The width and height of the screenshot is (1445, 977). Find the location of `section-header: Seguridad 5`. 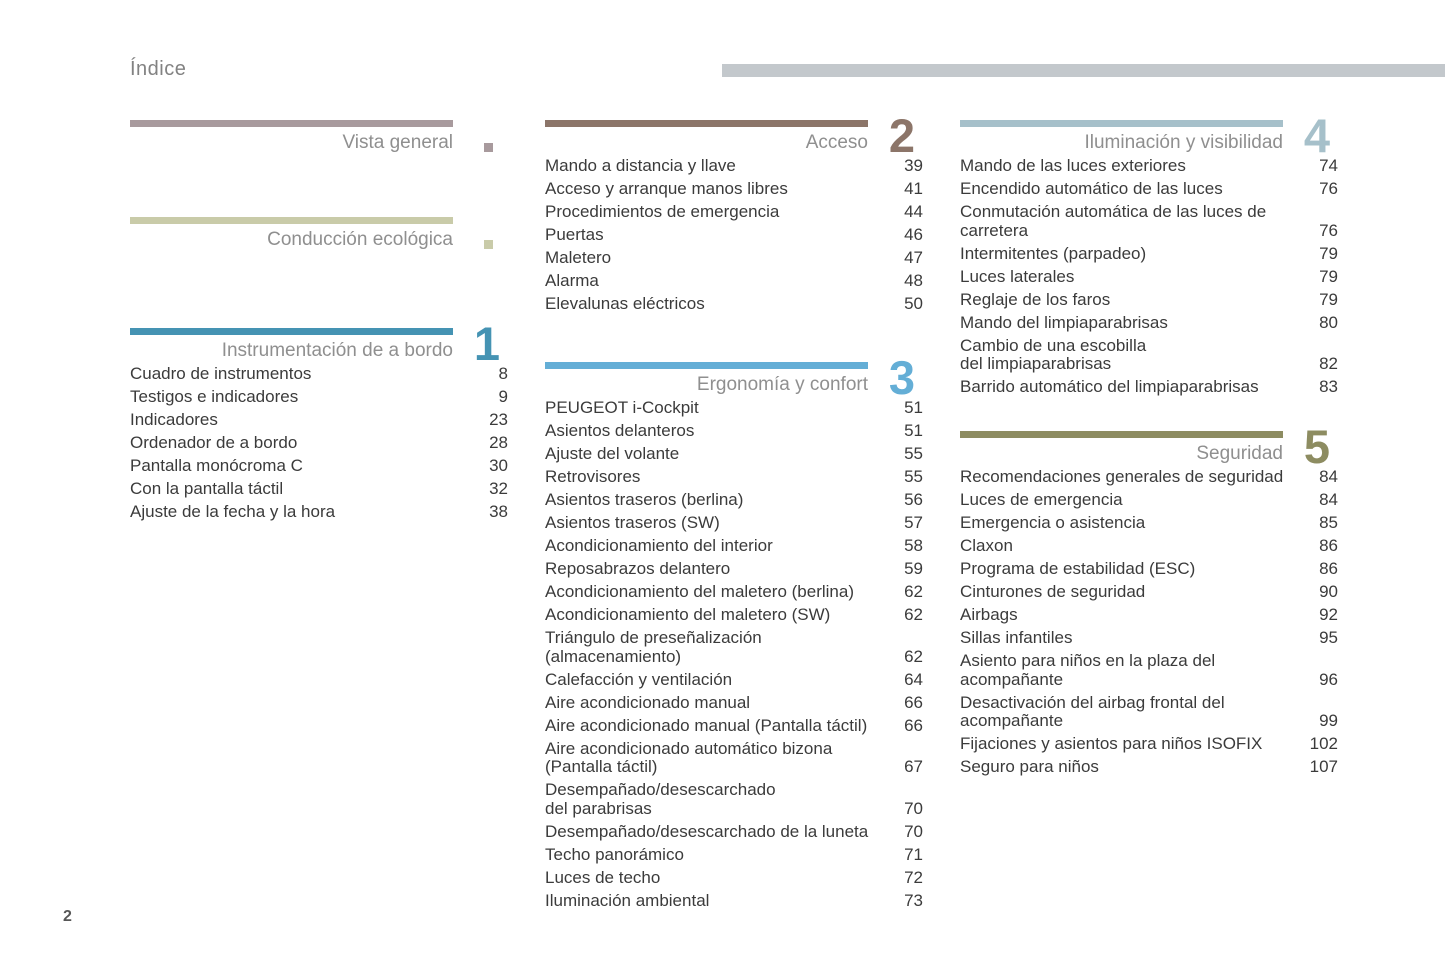

section-header: Seguridad 5 is located at coordinates (1149, 446).